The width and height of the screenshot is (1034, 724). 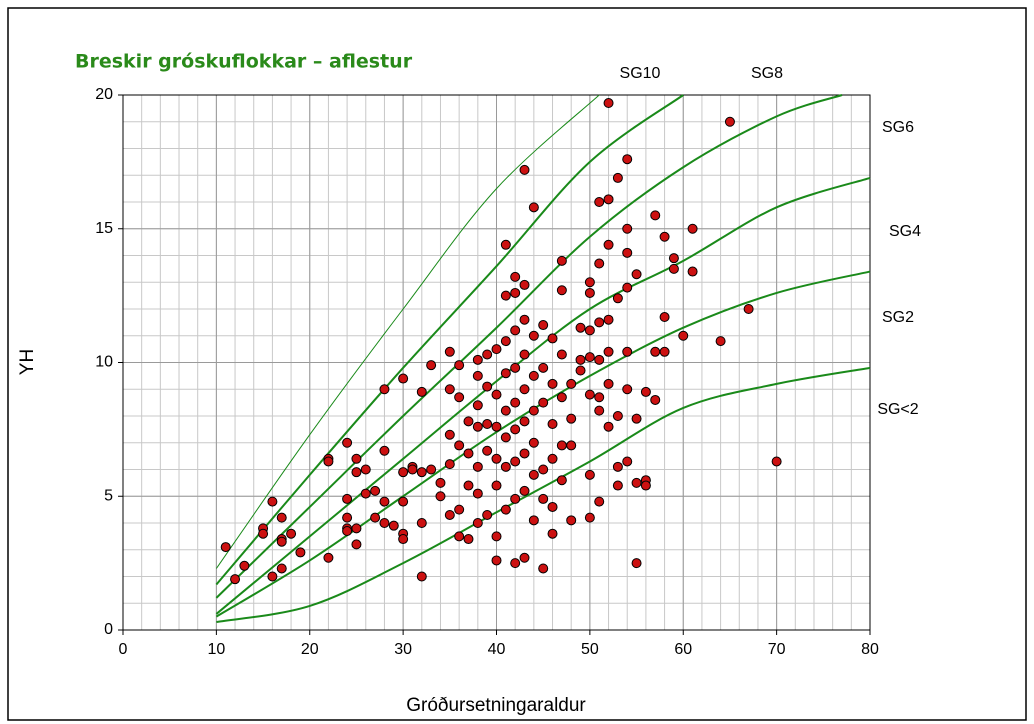 I want to click on x-tick-label: 70, so click(x=777, y=649).